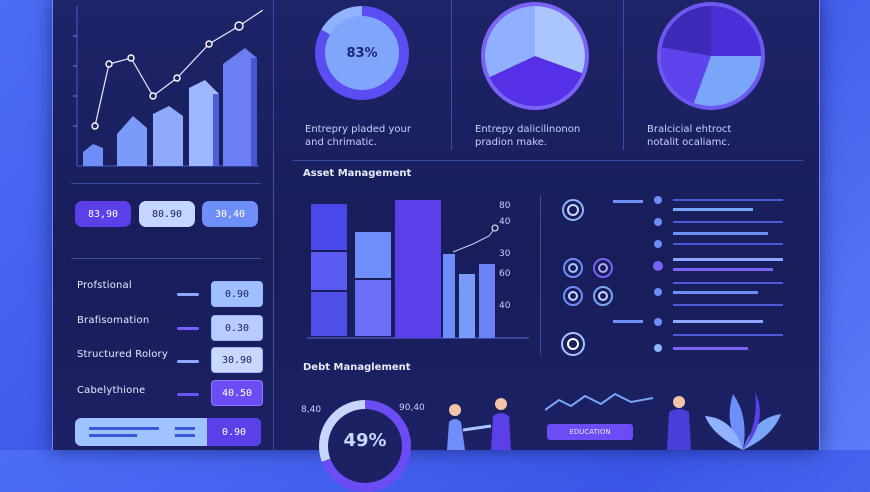  Describe the element at coordinates (679, 423) in the screenshot. I see `person-icon` at that location.